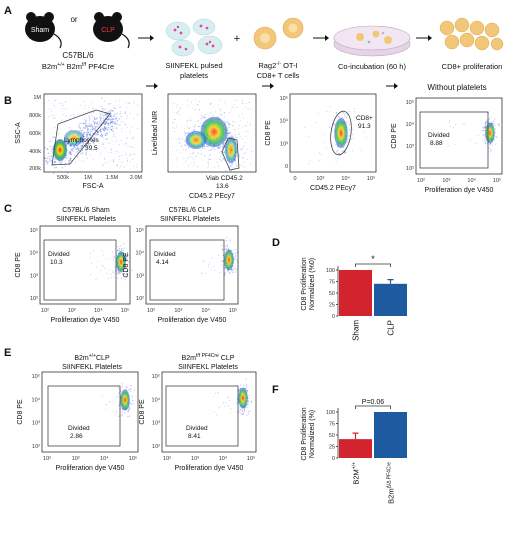  I want to click on panel-label-a: A, so click(8, 11).